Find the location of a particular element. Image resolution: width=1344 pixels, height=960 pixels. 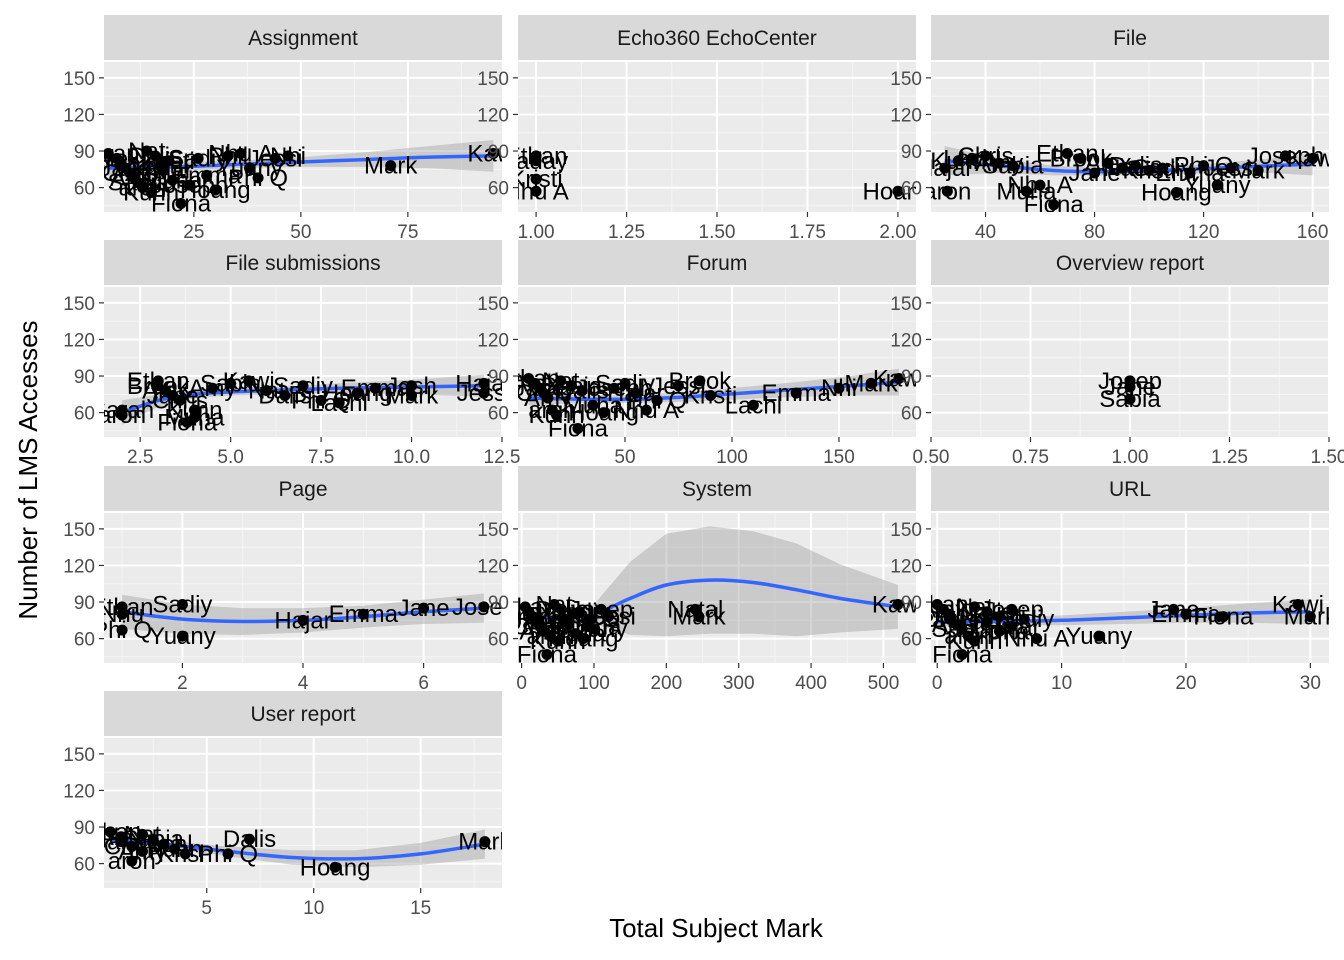

point-label: Jaday is located at coordinates (536, 161).